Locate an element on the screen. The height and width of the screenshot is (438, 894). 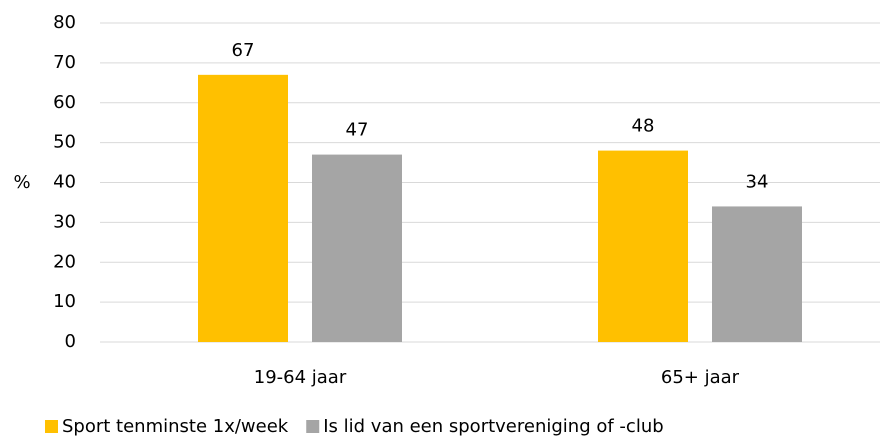
y-axis-label: % is located at coordinates (21, 182).